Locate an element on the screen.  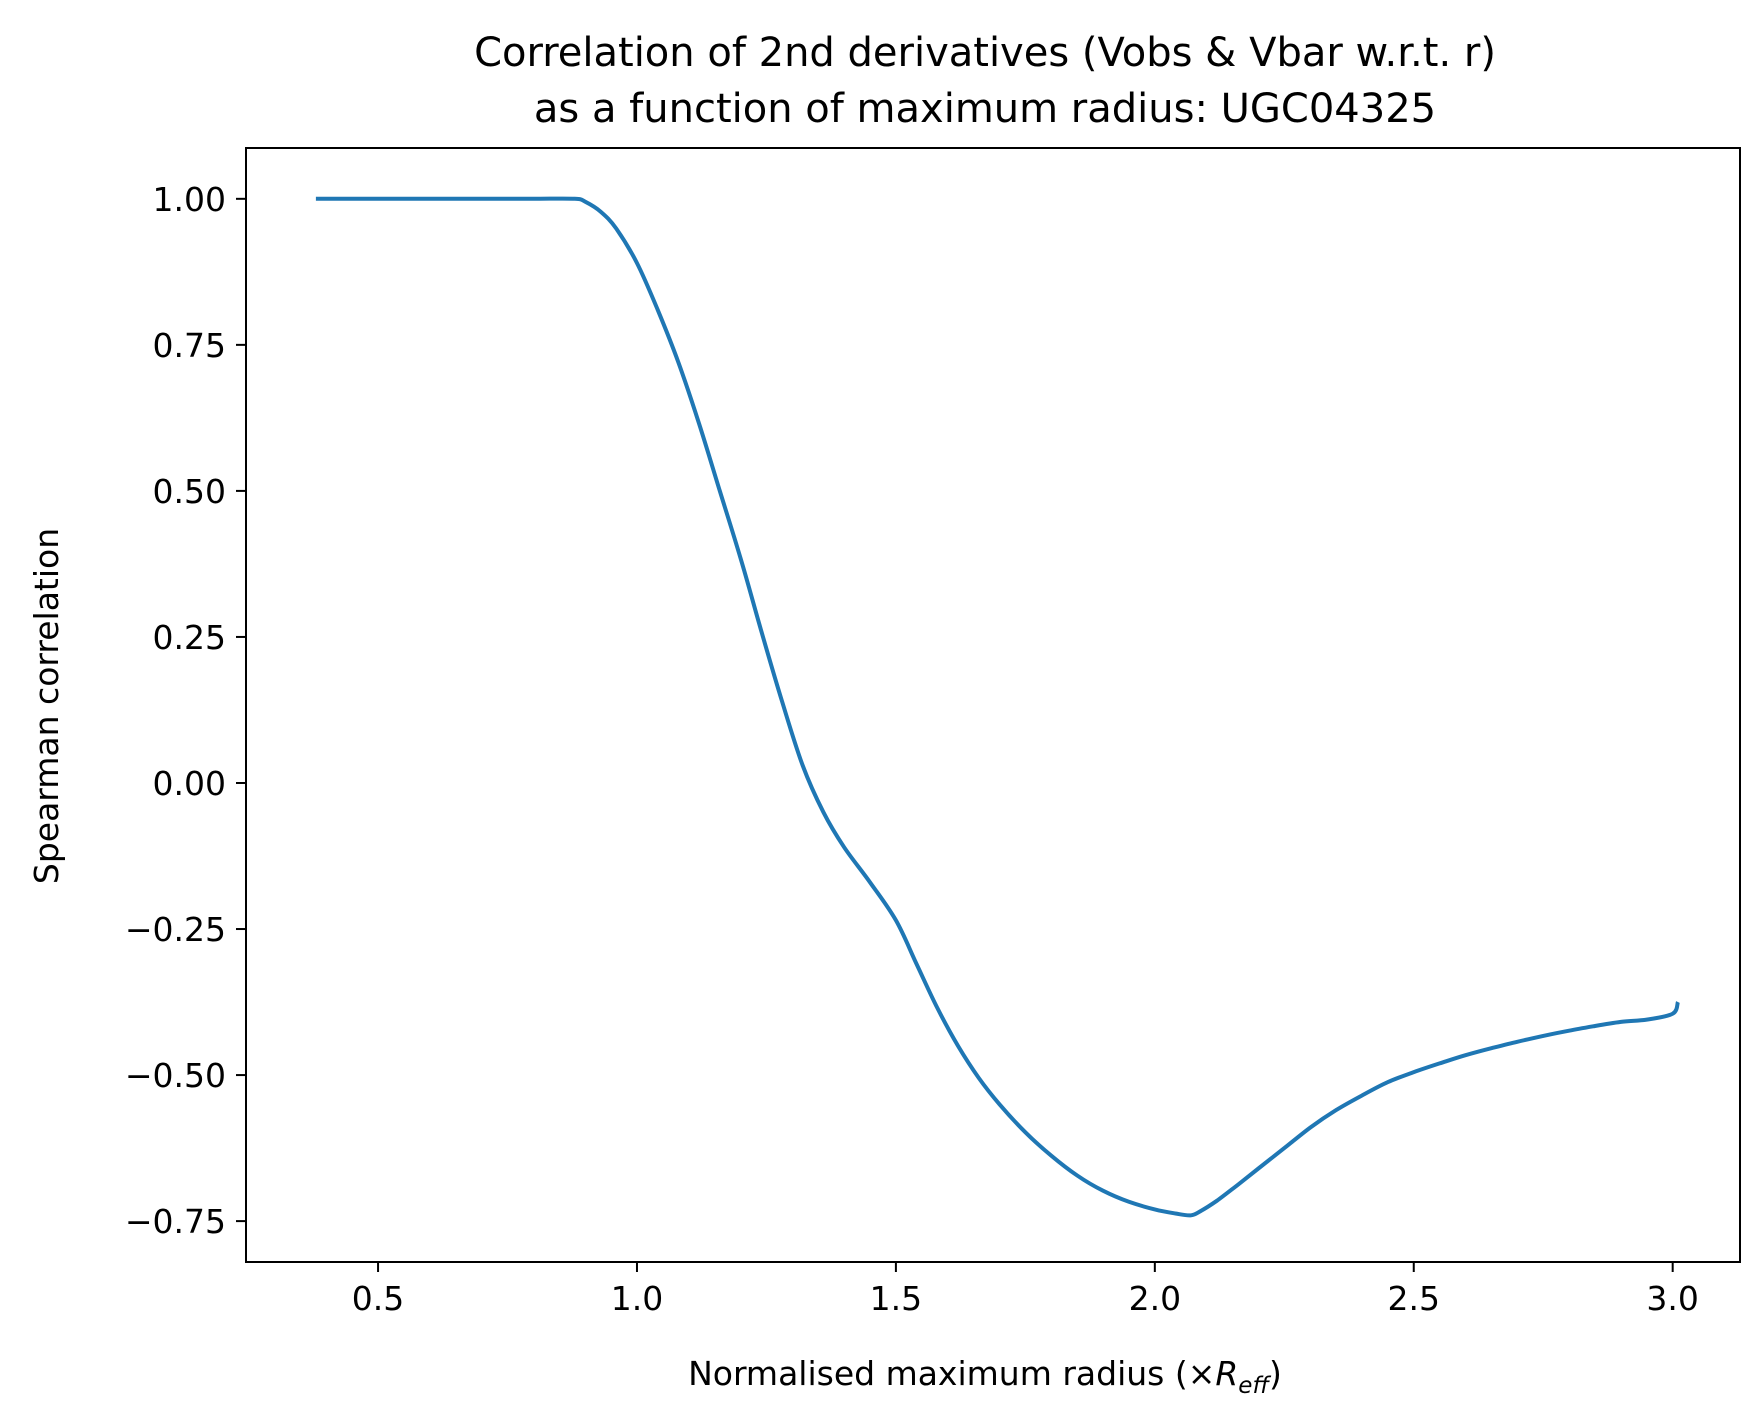
x-axis-label-symbol: R is located at coordinates (1226, 1373).